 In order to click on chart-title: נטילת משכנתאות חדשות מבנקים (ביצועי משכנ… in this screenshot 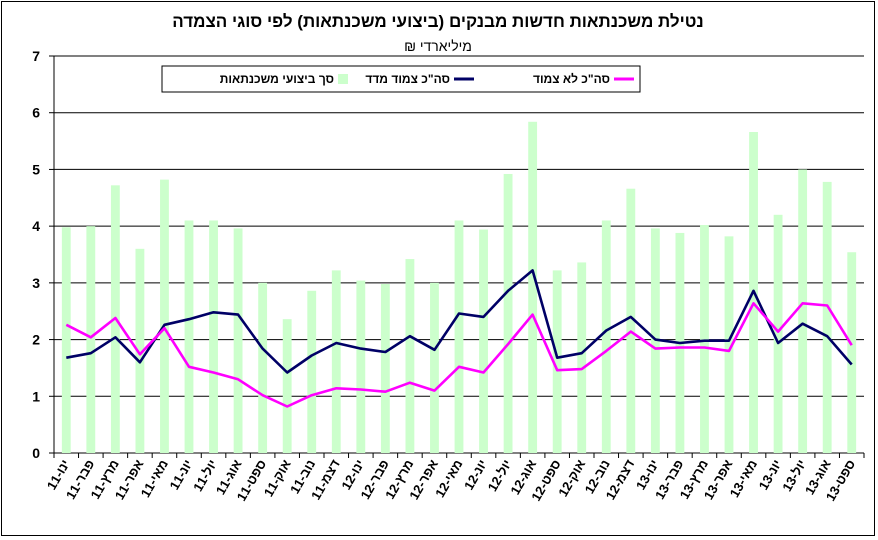, I will do `click(438, 21)`.